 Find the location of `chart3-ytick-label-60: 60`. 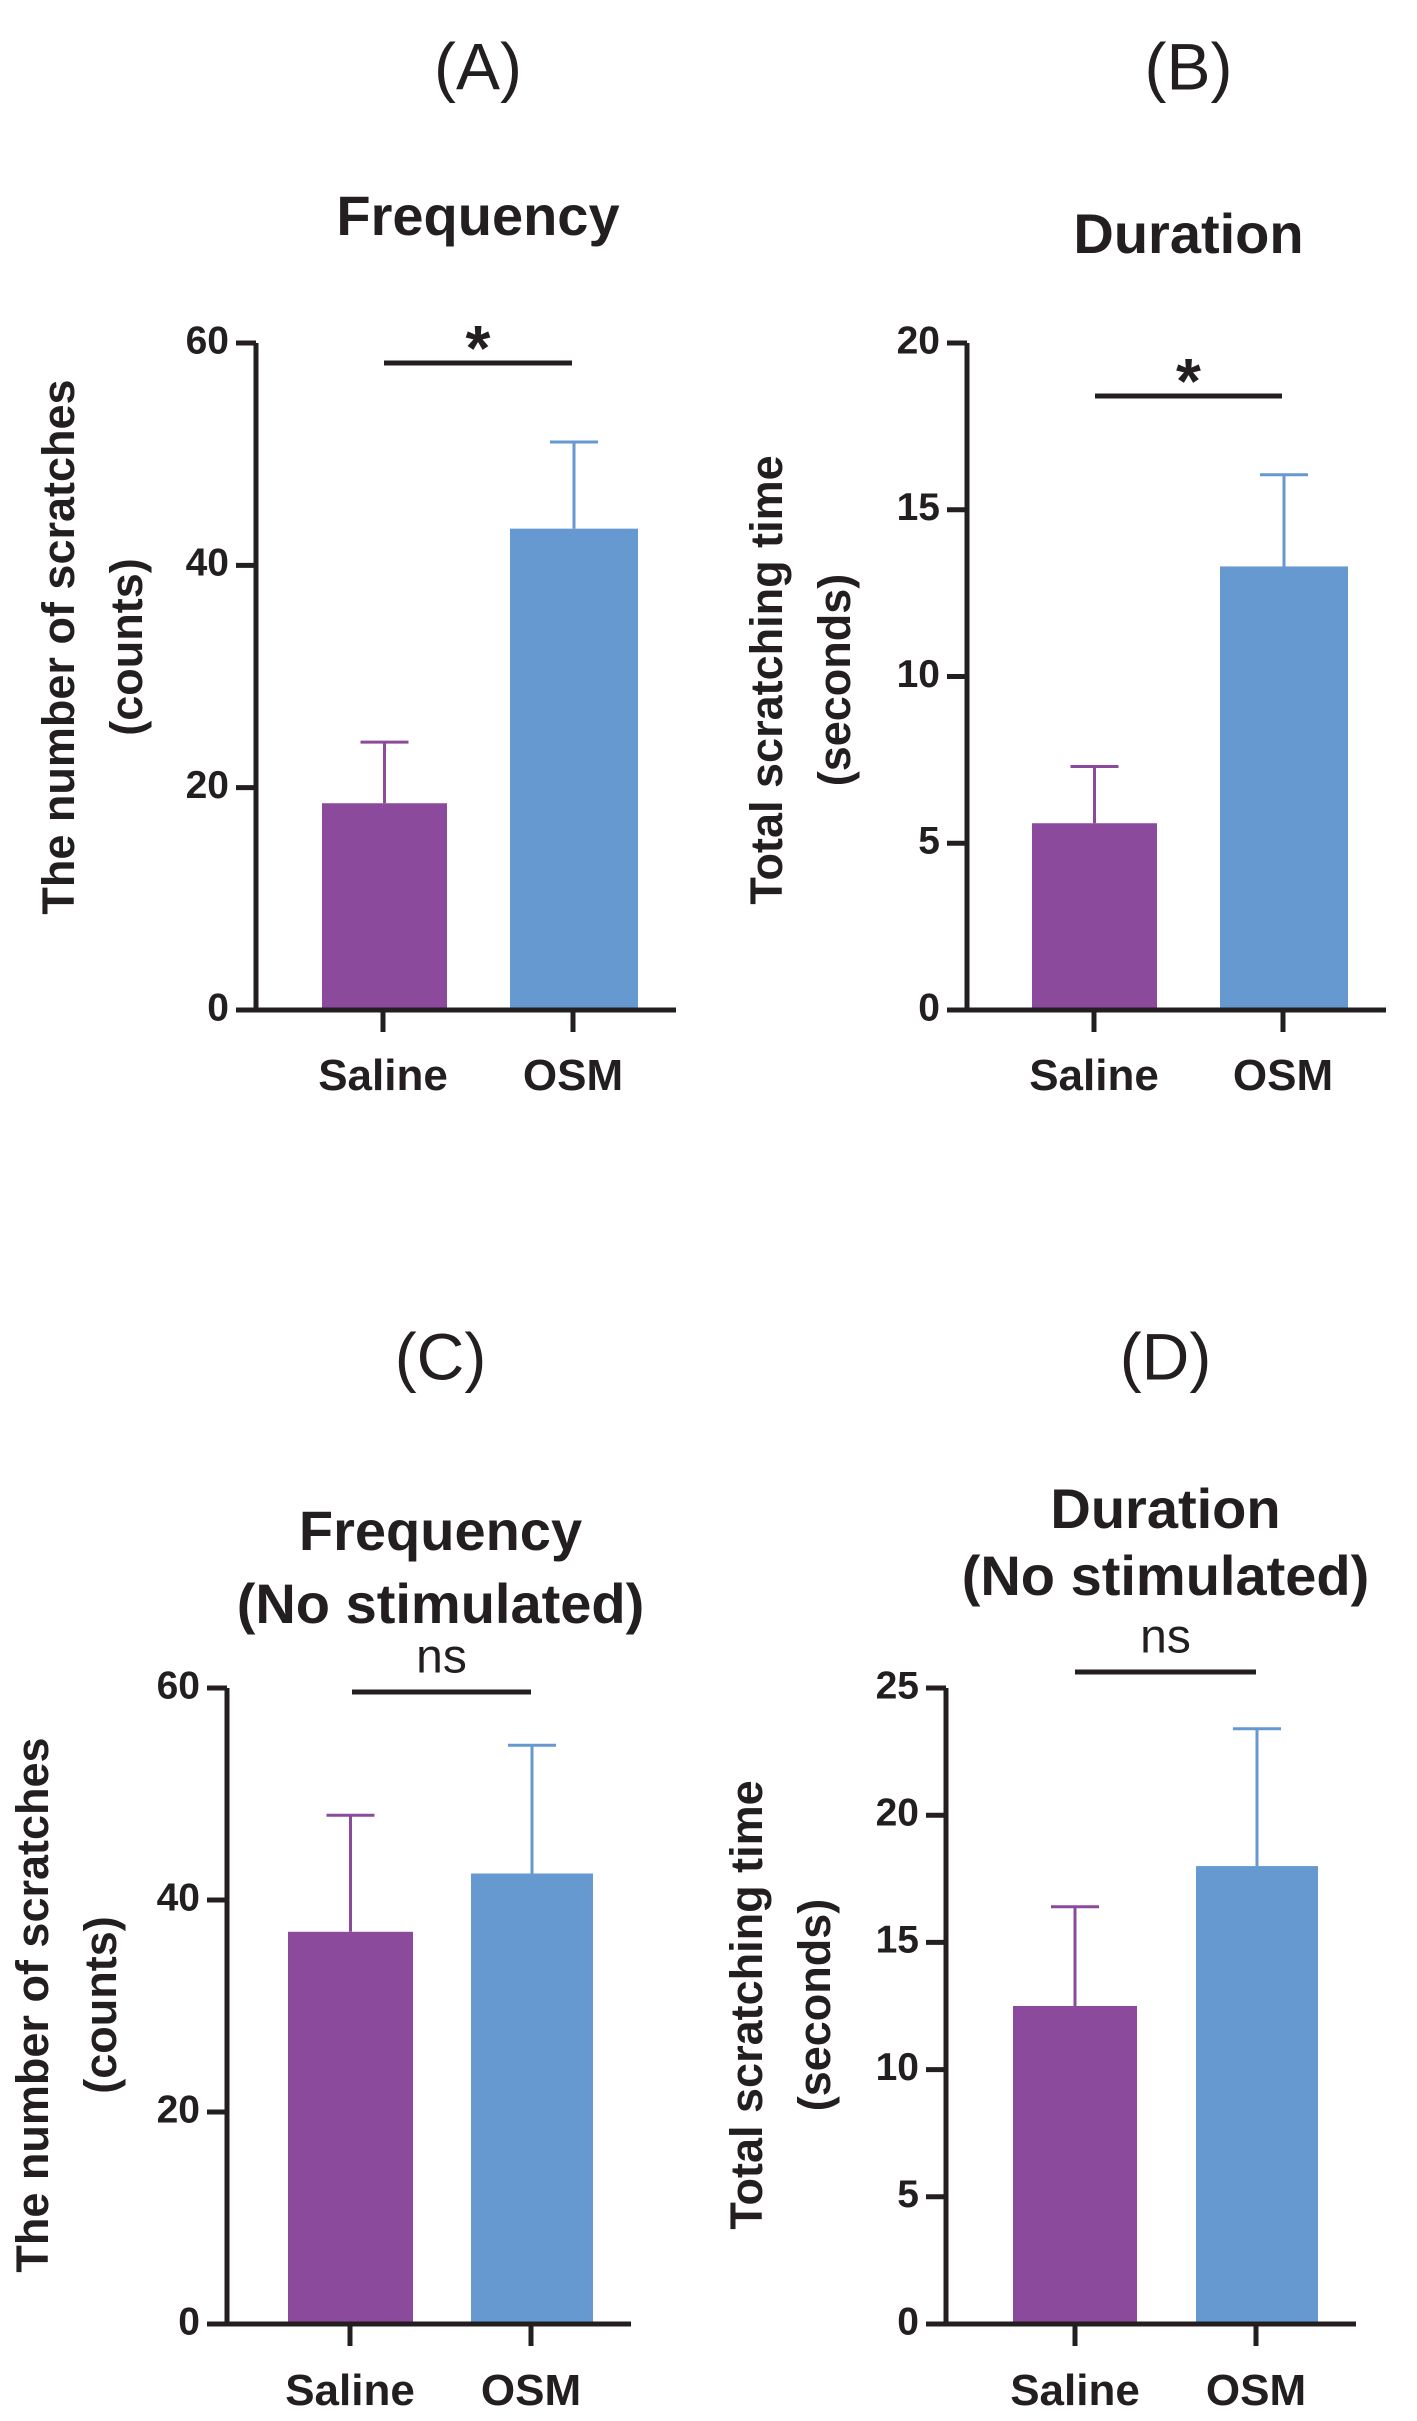

chart3-ytick-label-60: 60 is located at coordinates (178, 1685).